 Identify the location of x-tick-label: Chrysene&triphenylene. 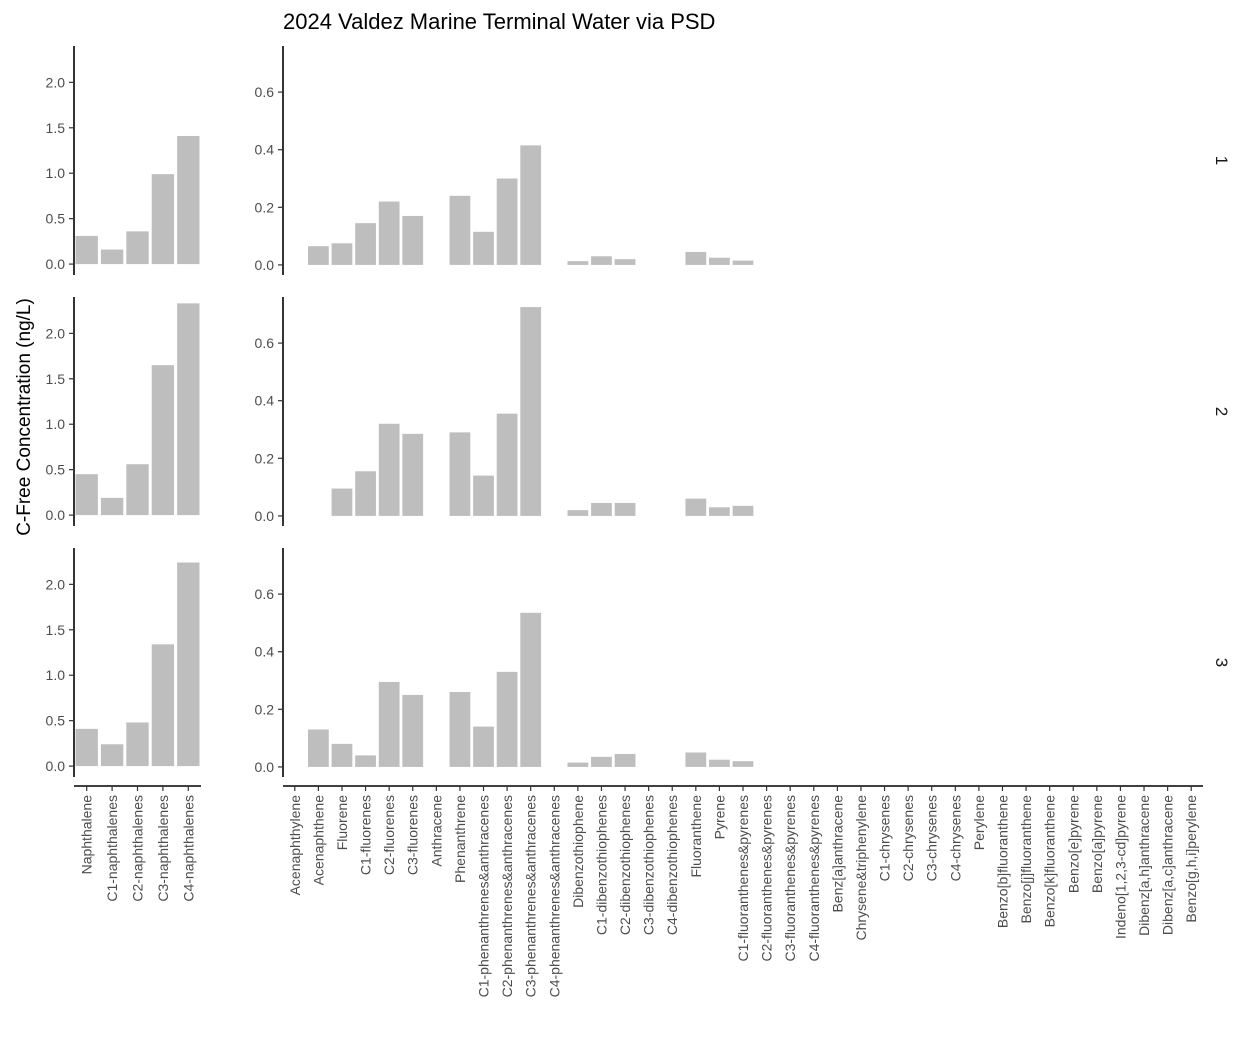
(861, 868).